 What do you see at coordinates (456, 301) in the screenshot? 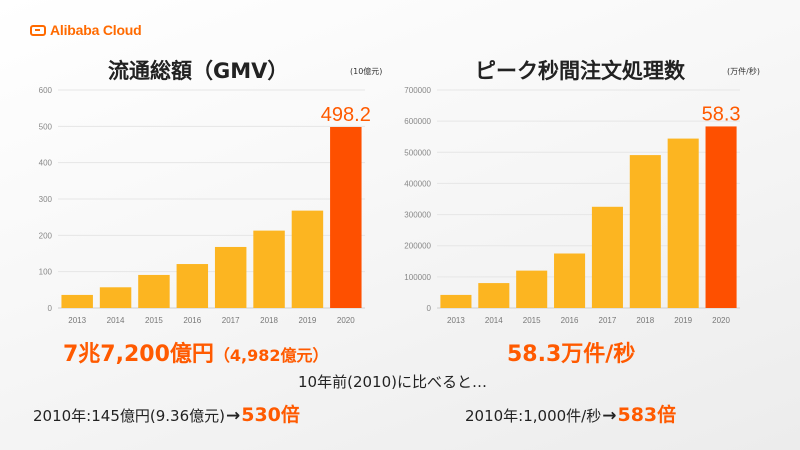
I see `peak-orders-bar-2013` at bounding box center [456, 301].